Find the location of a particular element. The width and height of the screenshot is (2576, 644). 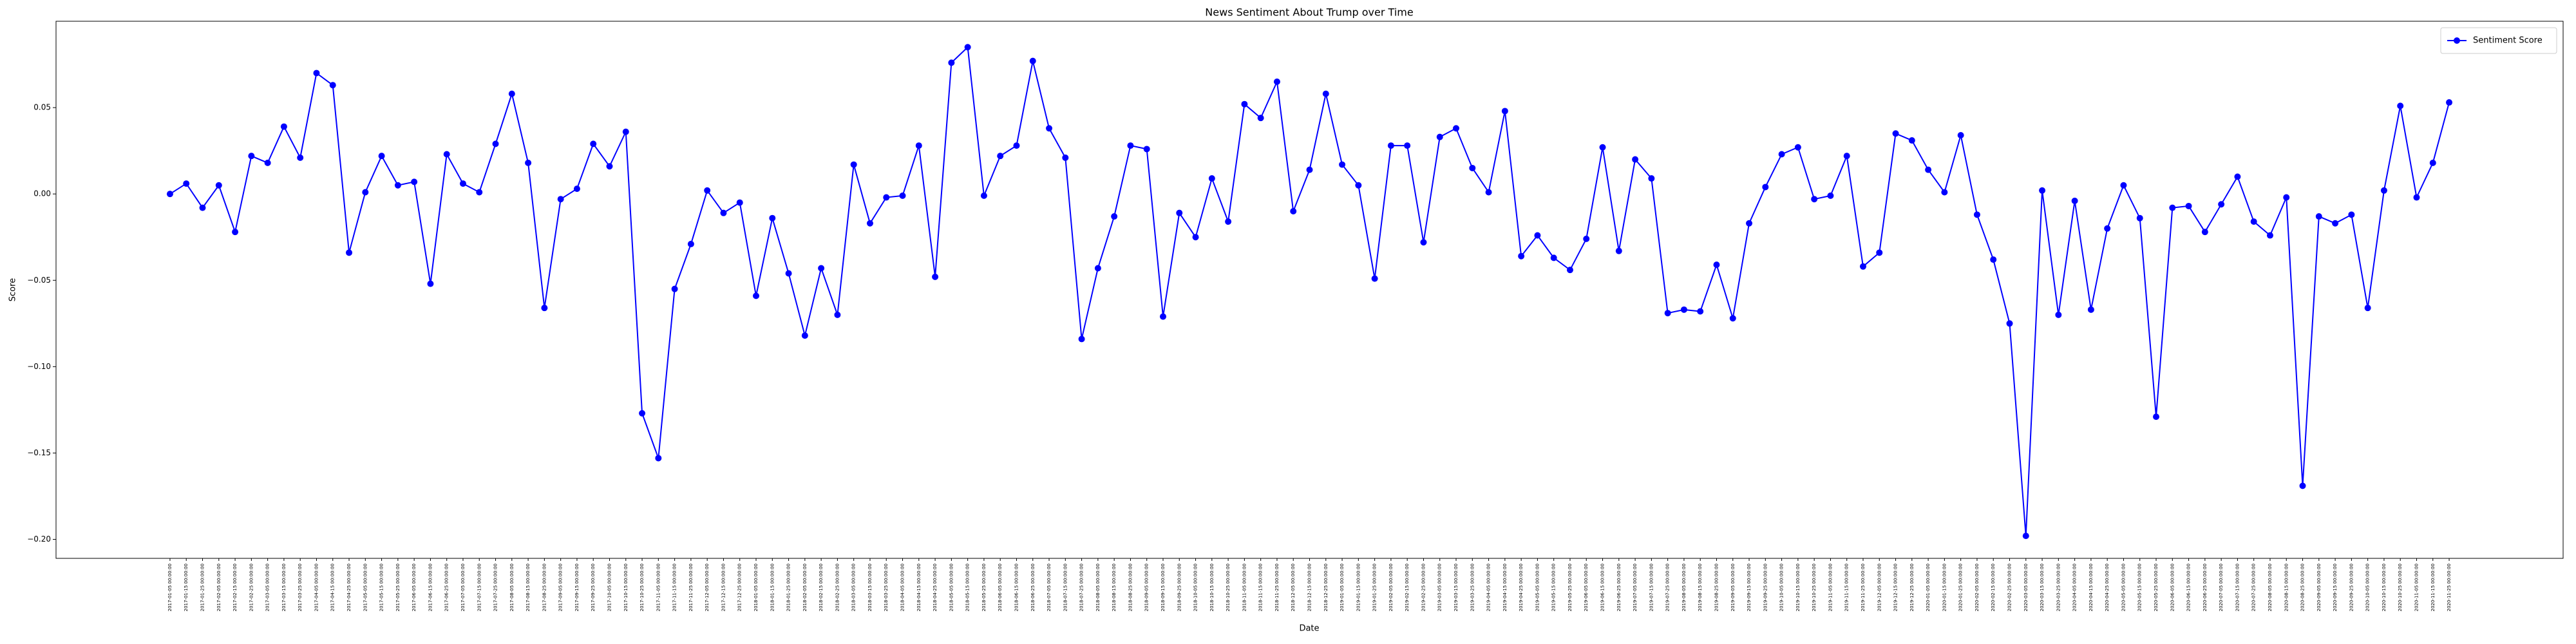

x-tick-label: 2018-12-05 00:00:00 is located at coordinates (1293, 587).